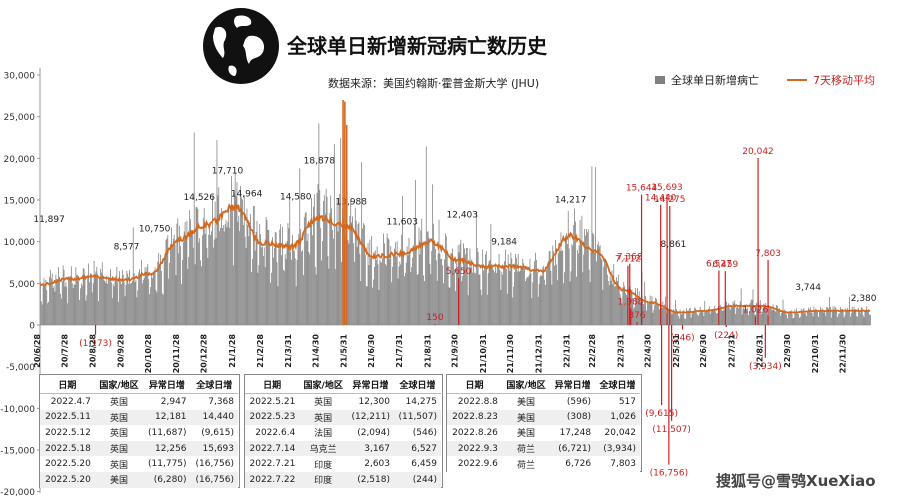  Describe the element at coordinates (642, 189) in the screenshot. I see `data-label: 15,644` at that location.